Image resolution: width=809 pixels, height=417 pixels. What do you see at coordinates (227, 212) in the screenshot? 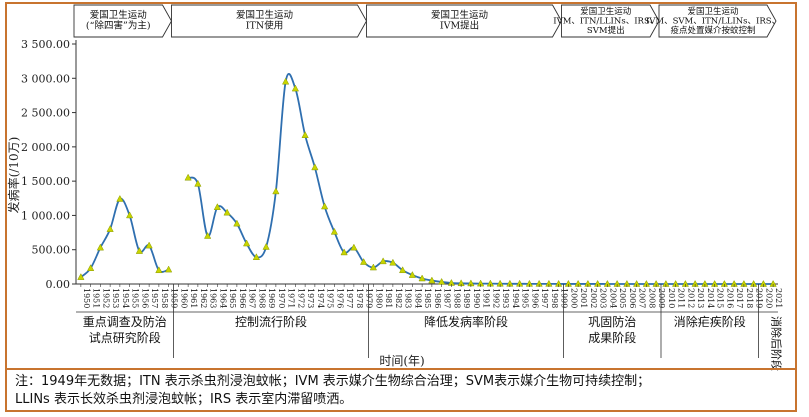
I see `data-point-1965` at bounding box center [227, 212].